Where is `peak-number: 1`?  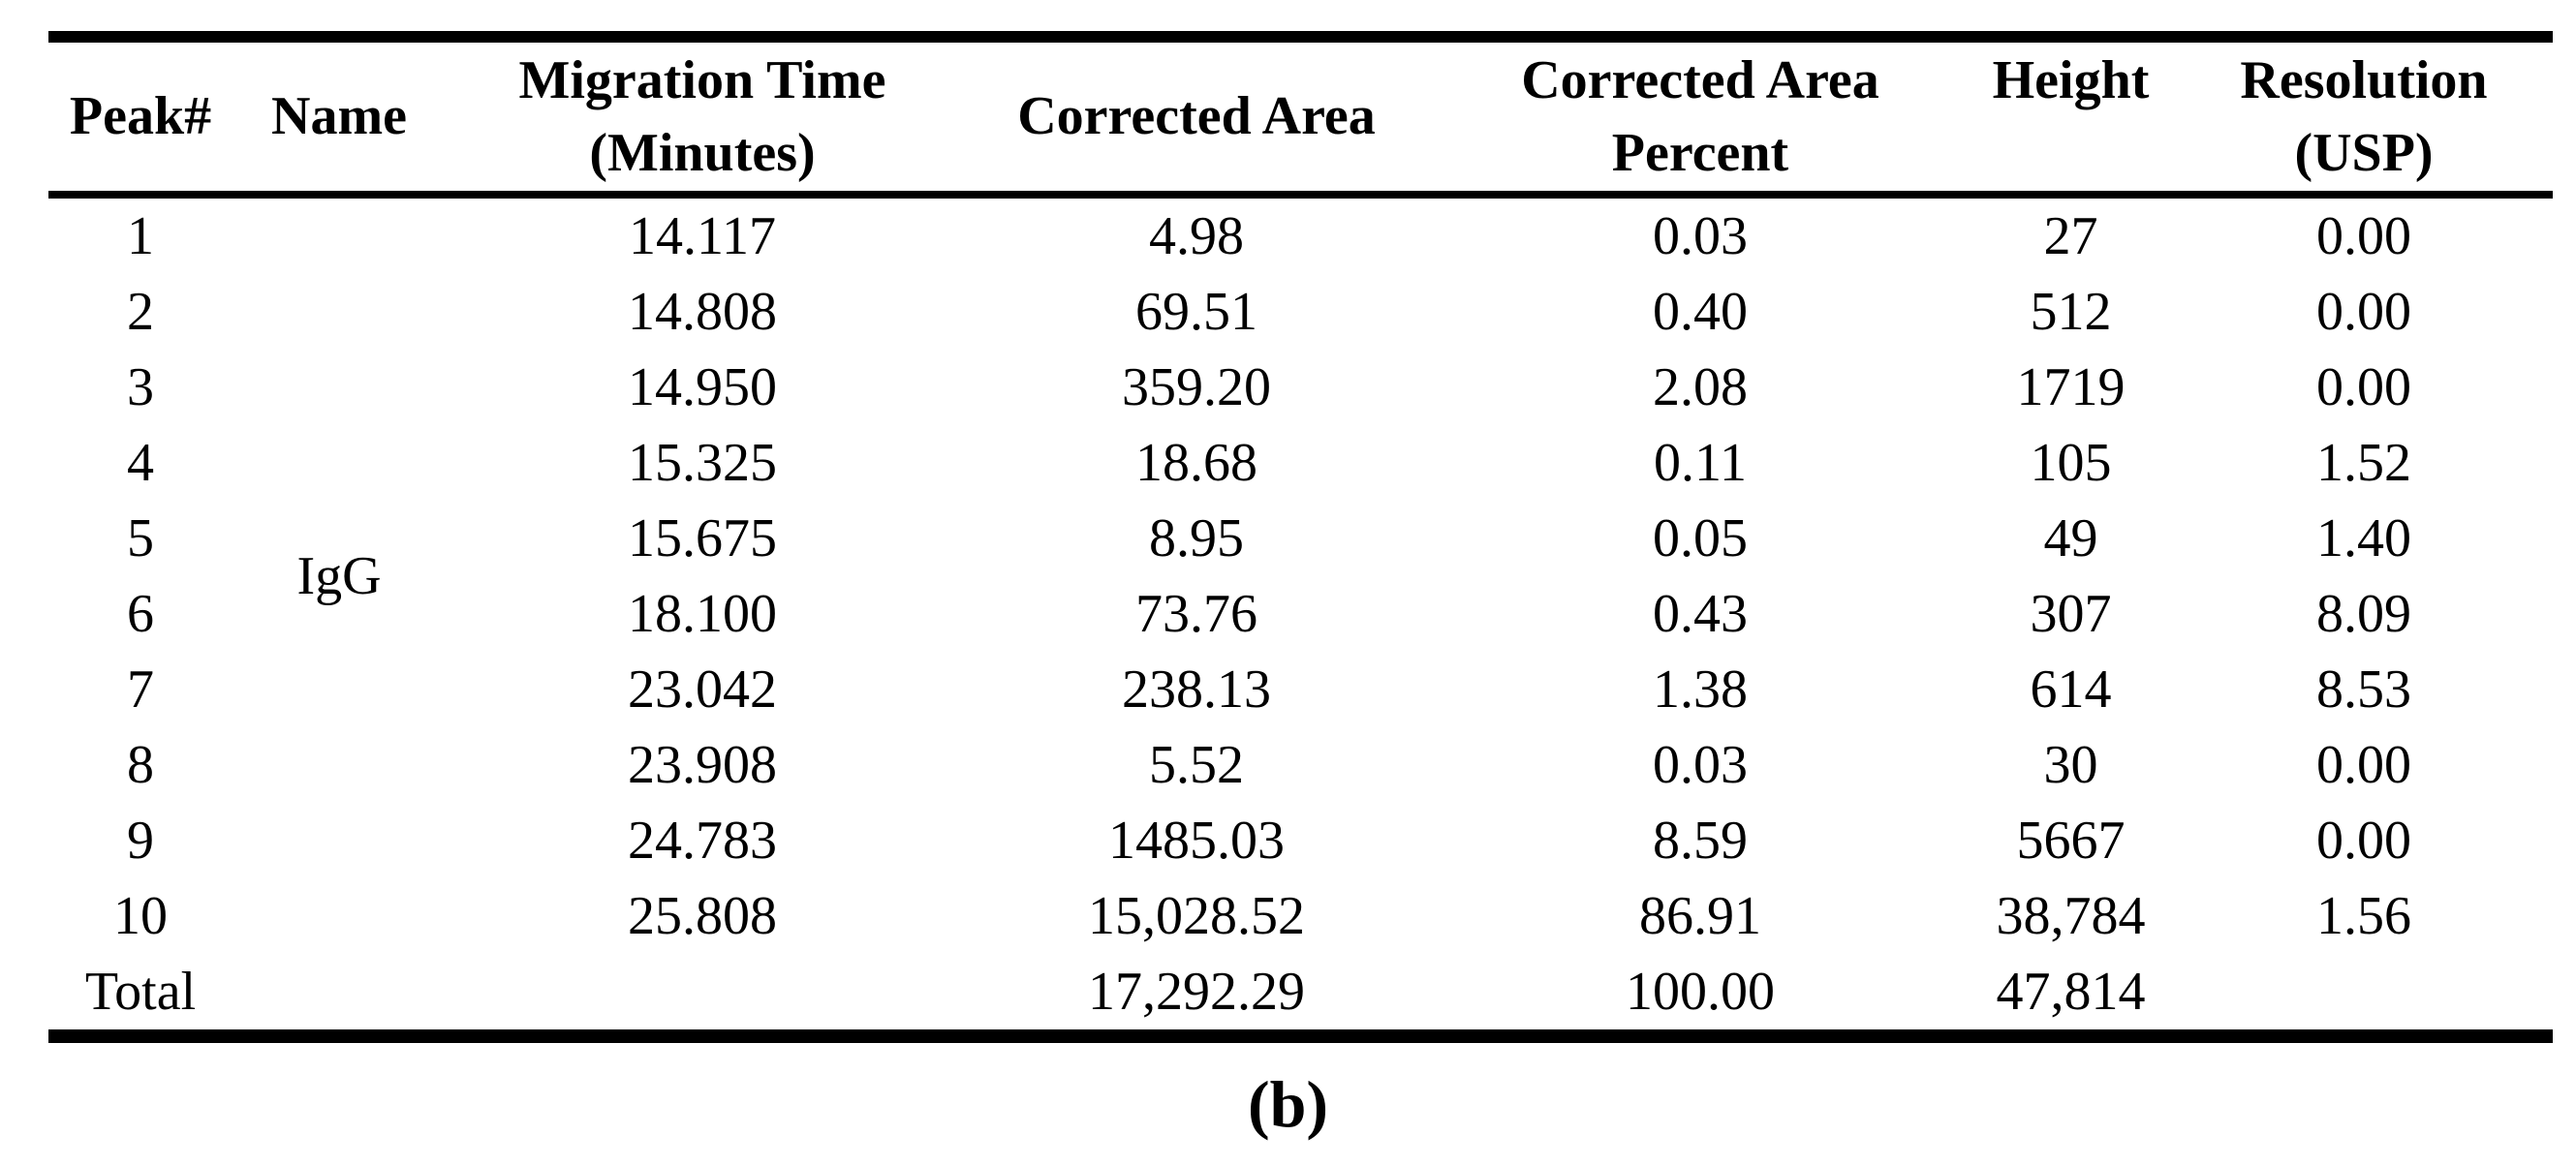
peak-number: 1 is located at coordinates (140, 236).